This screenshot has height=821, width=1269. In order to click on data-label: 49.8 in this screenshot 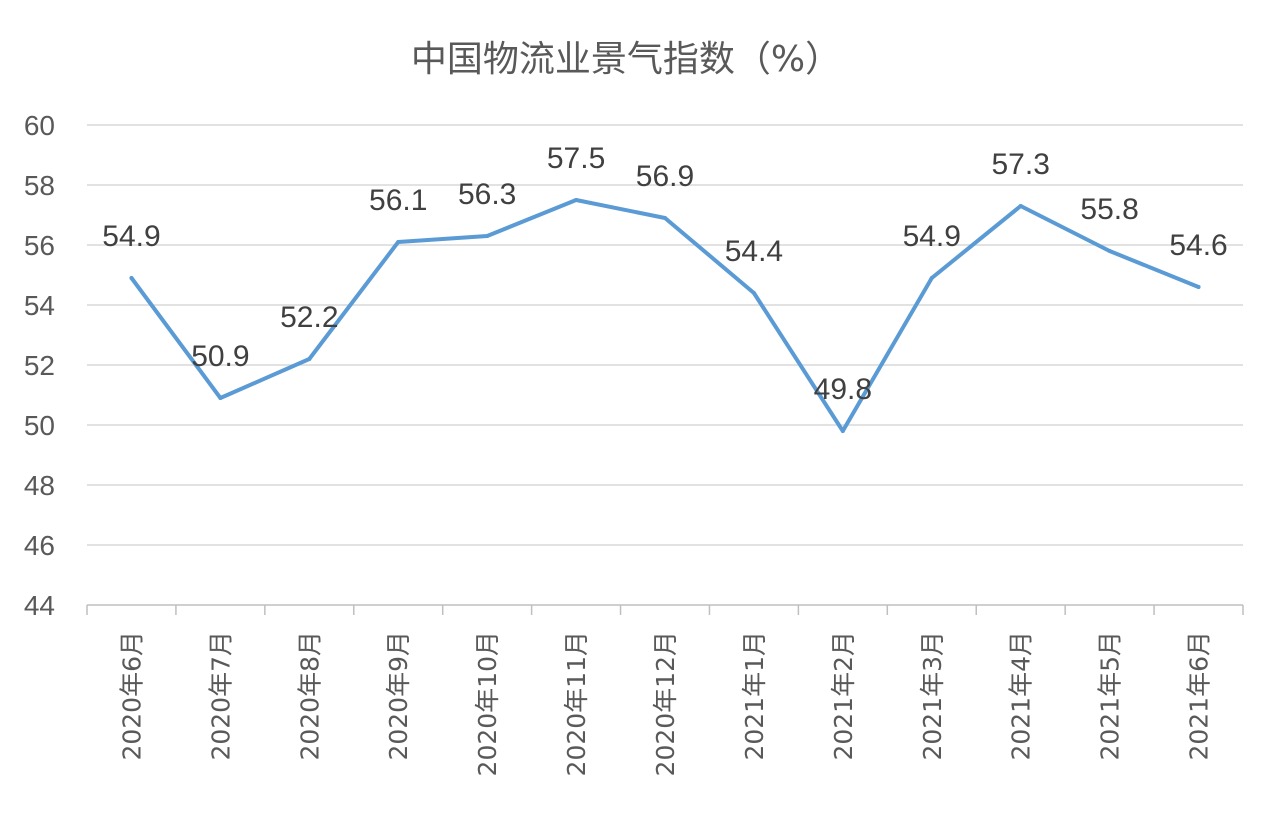, I will do `click(843, 389)`.